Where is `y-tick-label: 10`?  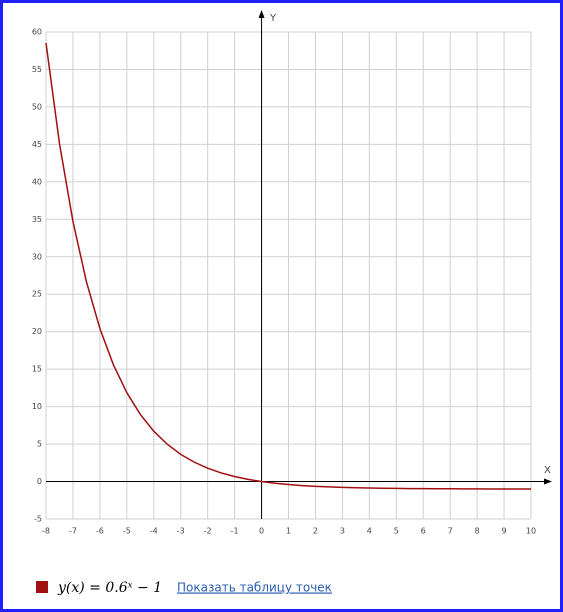
y-tick-label: 10 is located at coordinates (37, 406).